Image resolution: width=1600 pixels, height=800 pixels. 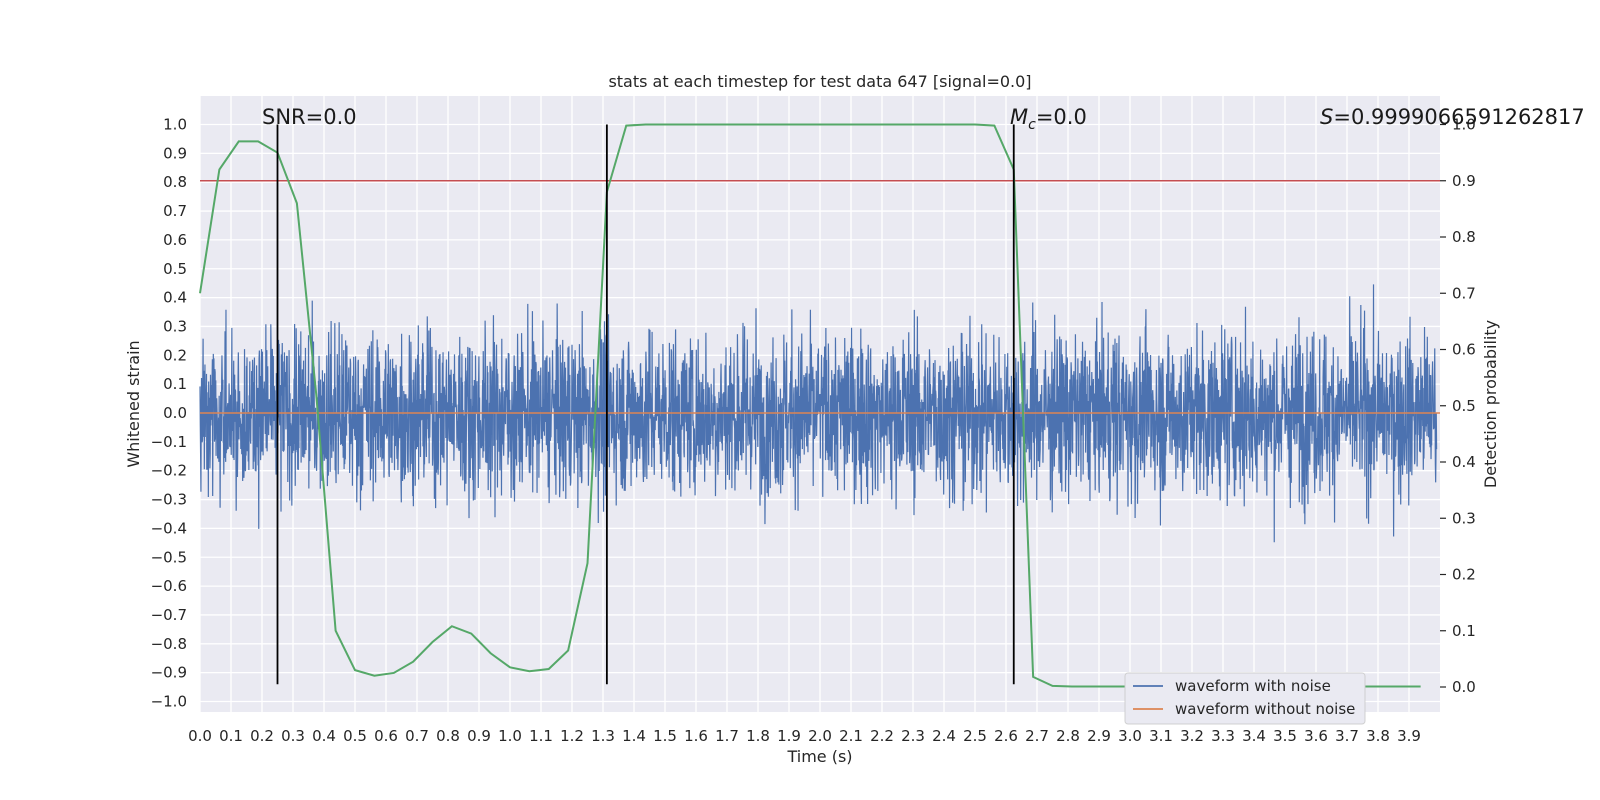 I want to click on x-tick-label: 1.2, so click(x=572, y=736).